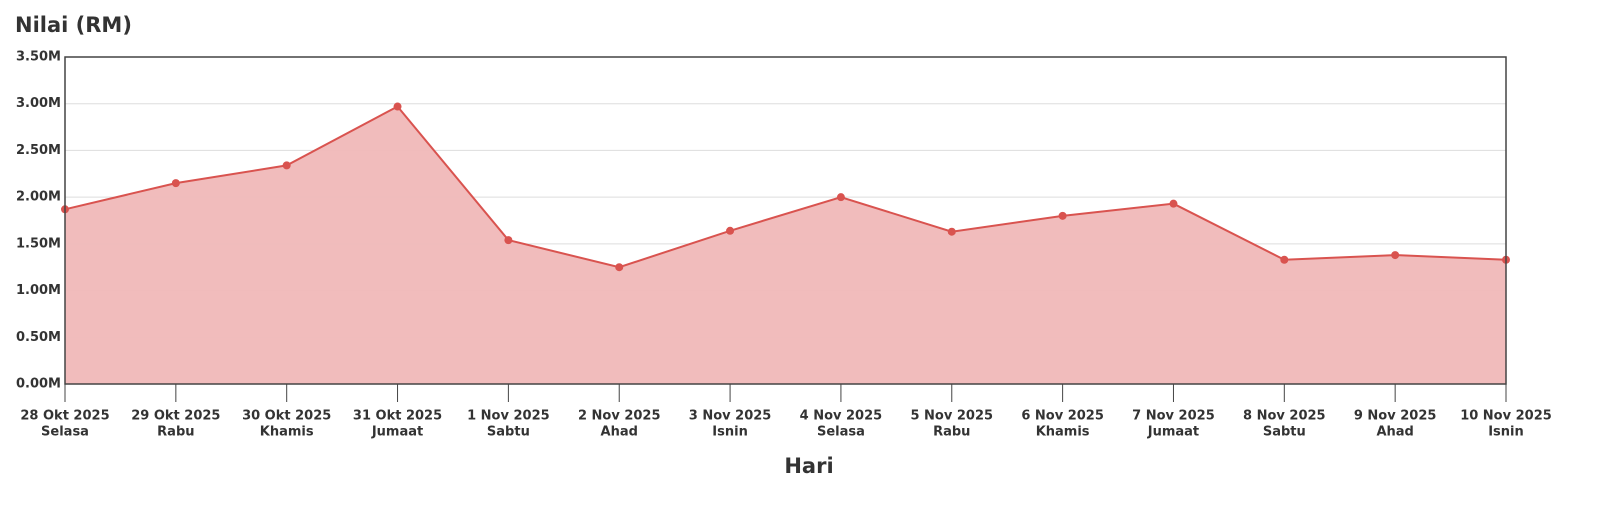 The image size is (1600, 523). I want to click on y-tick-label: 2.50M, so click(38, 150).